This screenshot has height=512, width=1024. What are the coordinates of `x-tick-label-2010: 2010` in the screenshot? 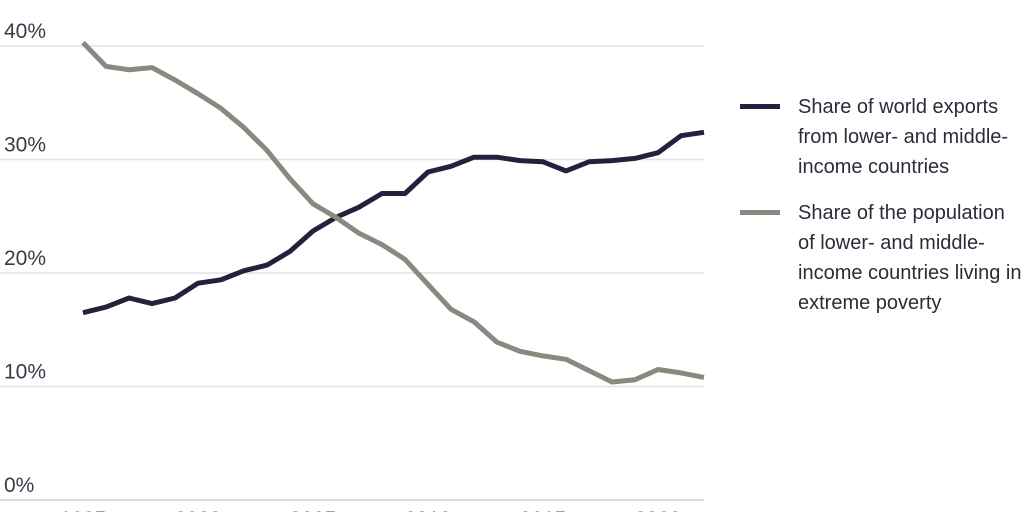 It's located at (428, 510).